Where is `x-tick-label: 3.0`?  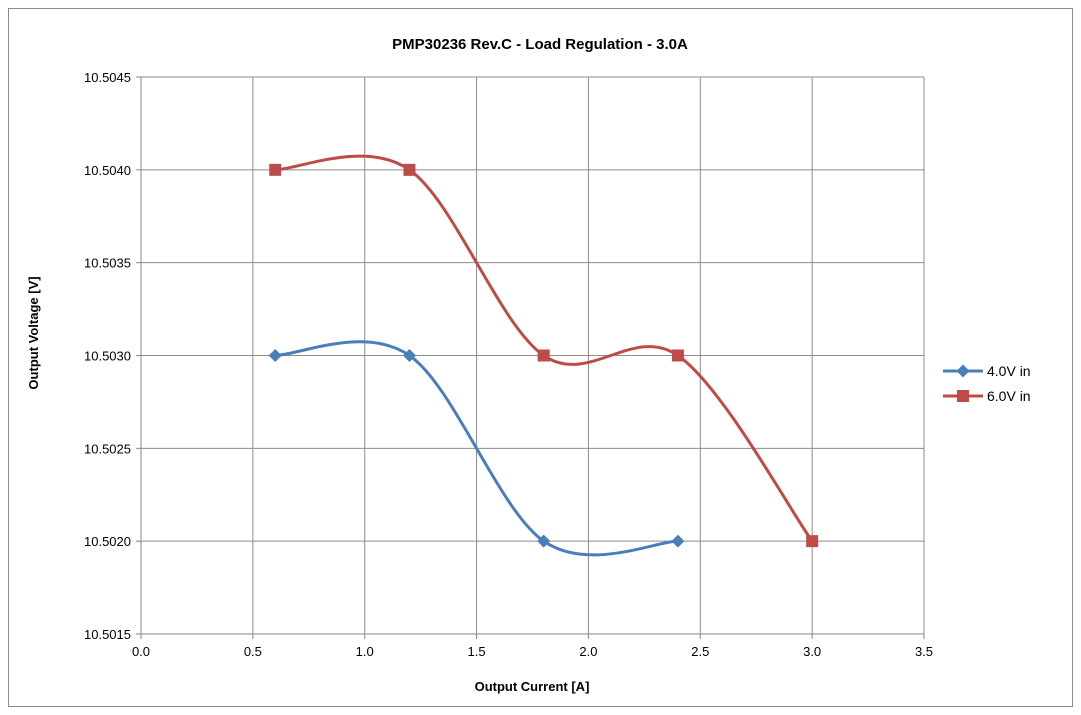
x-tick-label: 3.0 is located at coordinates (812, 651).